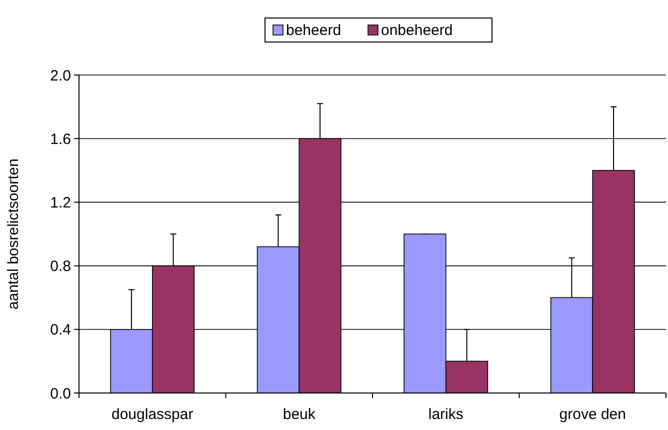 The image size is (668, 430). What do you see at coordinates (592, 414) in the screenshot?
I see `x-tick-label: grove den` at bounding box center [592, 414].